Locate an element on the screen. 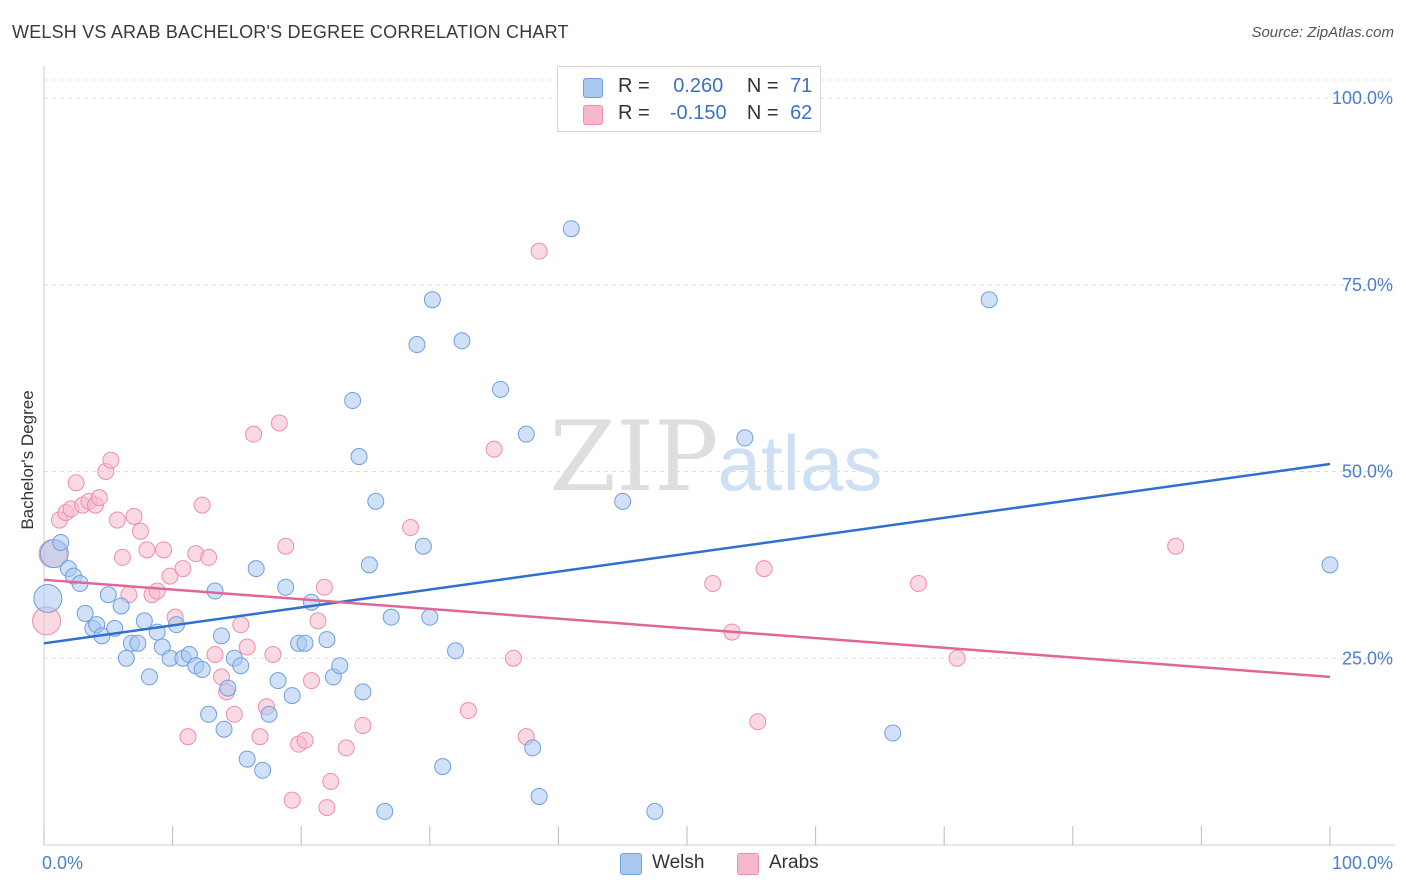  y-tick-label: 50.0% is located at coordinates (1367, 472).